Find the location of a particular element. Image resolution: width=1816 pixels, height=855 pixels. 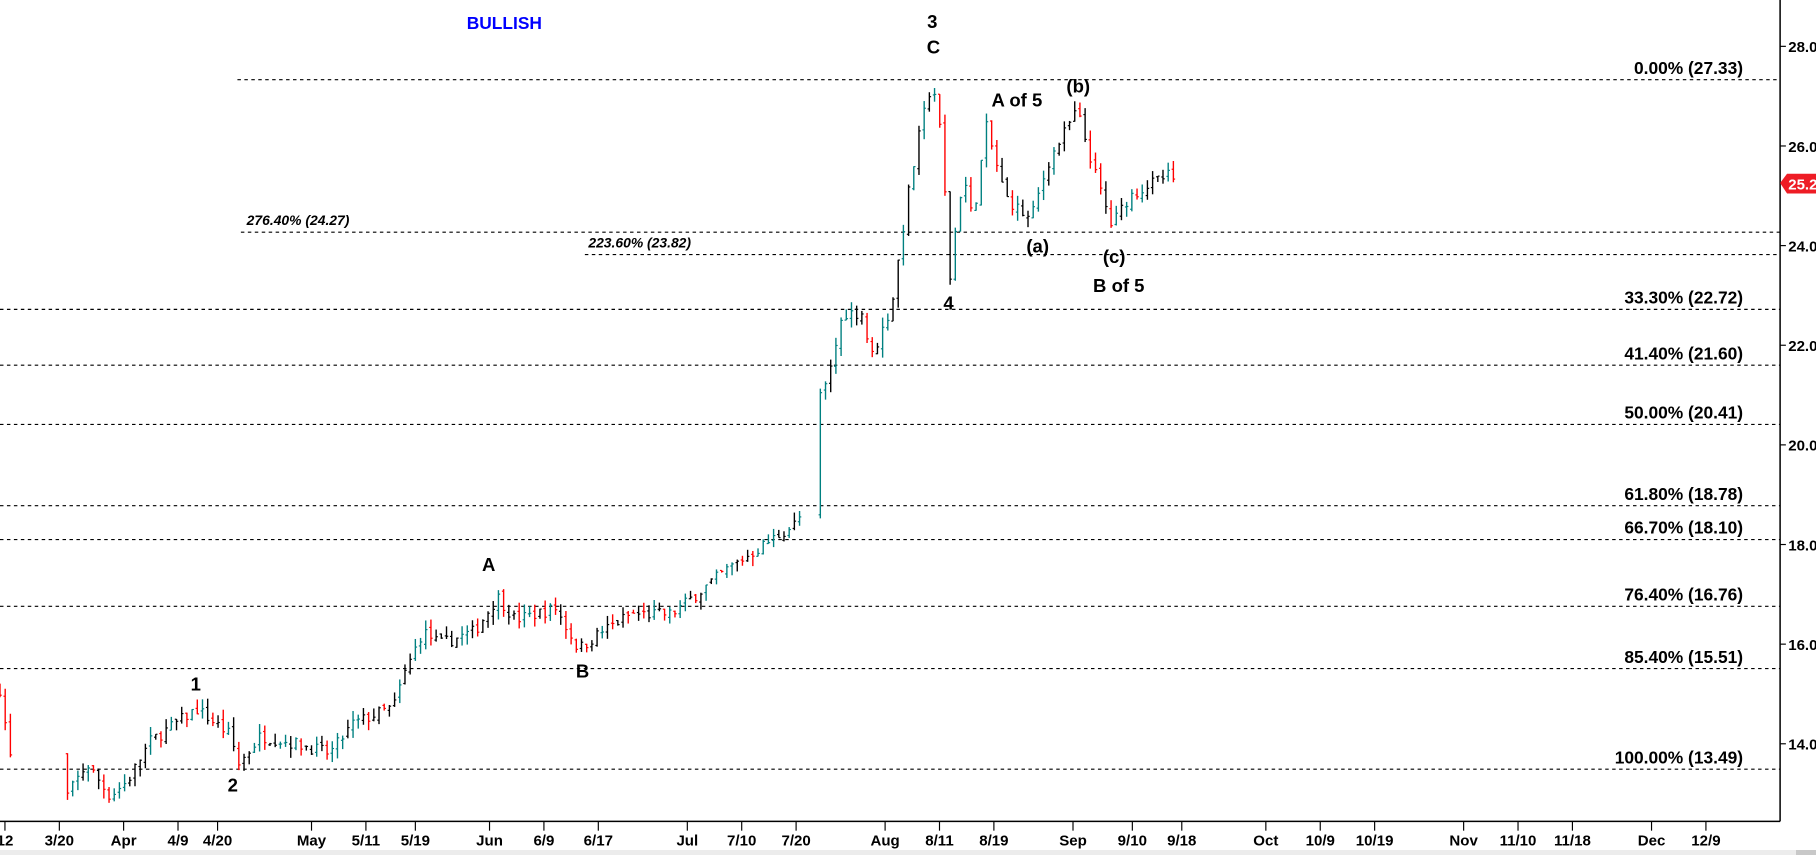

y-tick-label: 20.00 is located at coordinates (1802, 446).